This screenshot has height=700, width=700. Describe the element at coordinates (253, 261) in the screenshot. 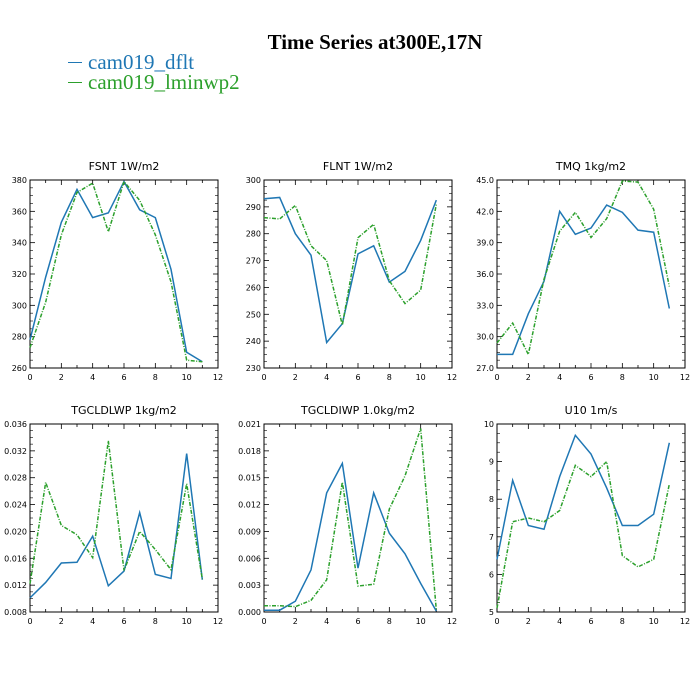

I see `y-tick-label: 270` at that location.